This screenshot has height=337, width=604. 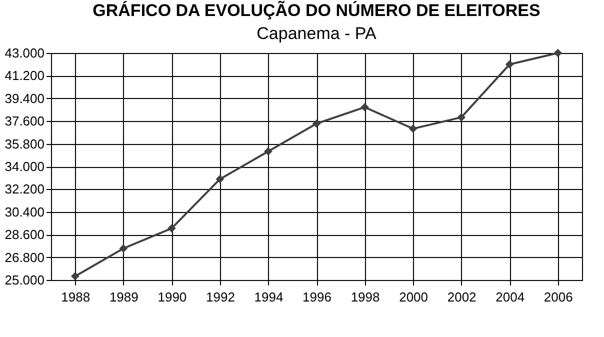 I want to click on x-tick-label: 2004, so click(x=510, y=297).